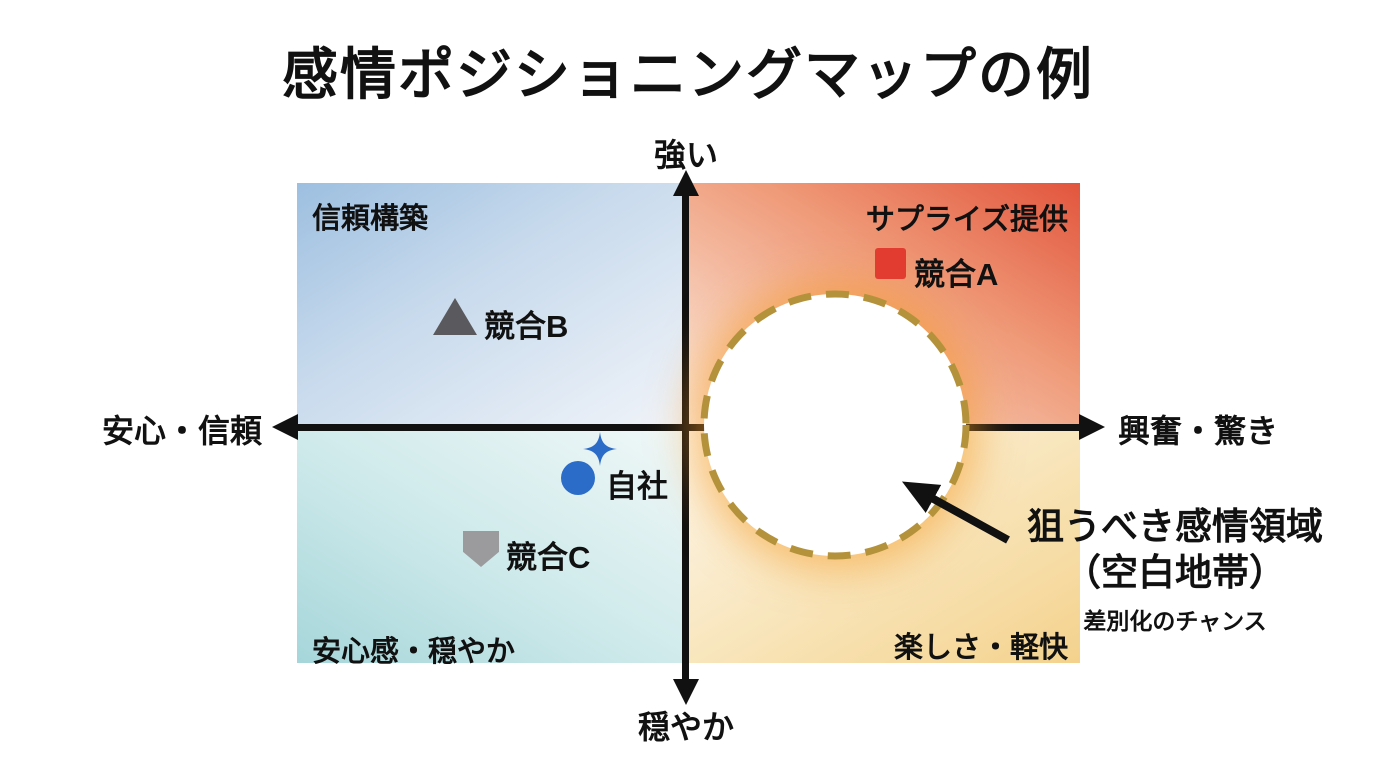 The height and width of the screenshot is (768, 1376). I want to click on marker-competitor-b-triangle, so click(455, 316).